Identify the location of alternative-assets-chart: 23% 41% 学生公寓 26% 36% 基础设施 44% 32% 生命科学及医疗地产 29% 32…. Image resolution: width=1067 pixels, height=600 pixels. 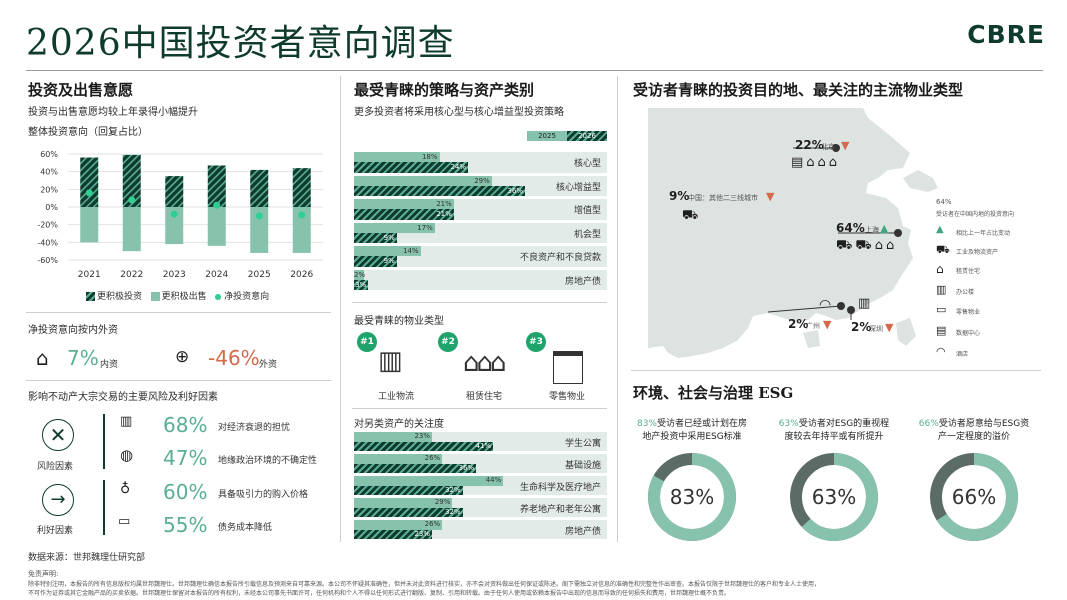
(480, 487).